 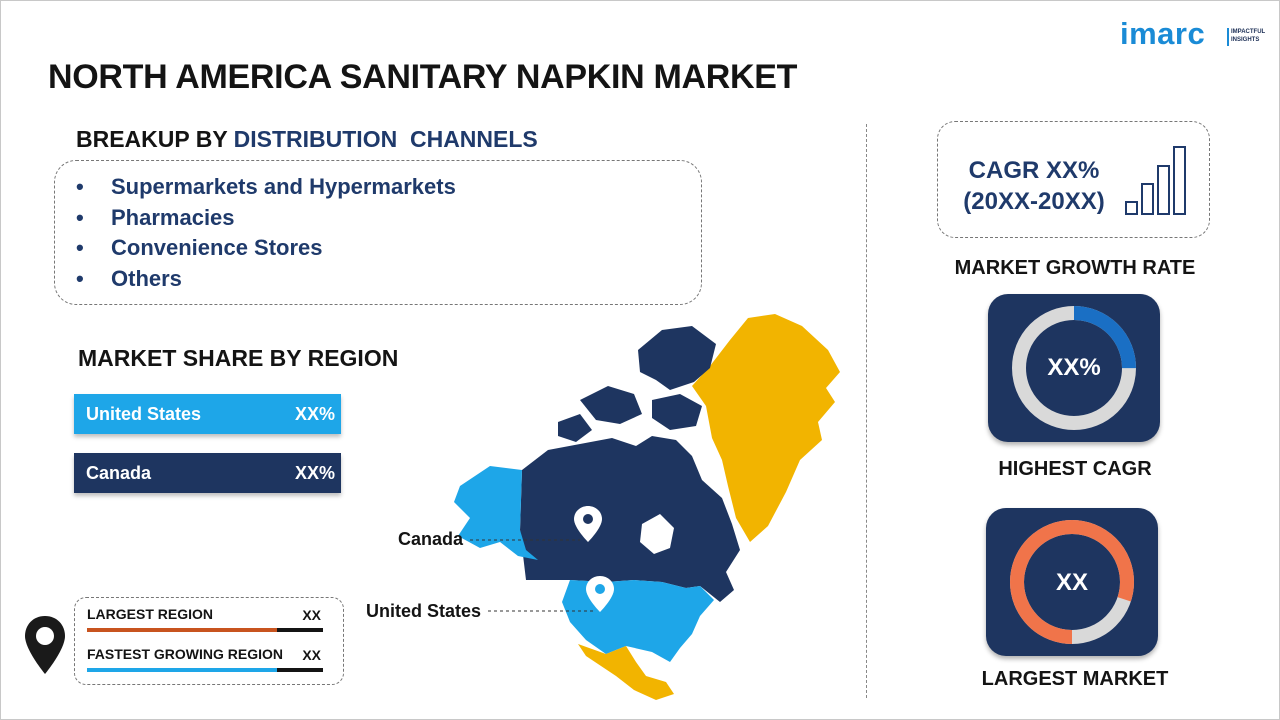 What do you see at coordinates (630, 519) in the screenshot?
I see `map-canada` at bounding box center [630, 519].